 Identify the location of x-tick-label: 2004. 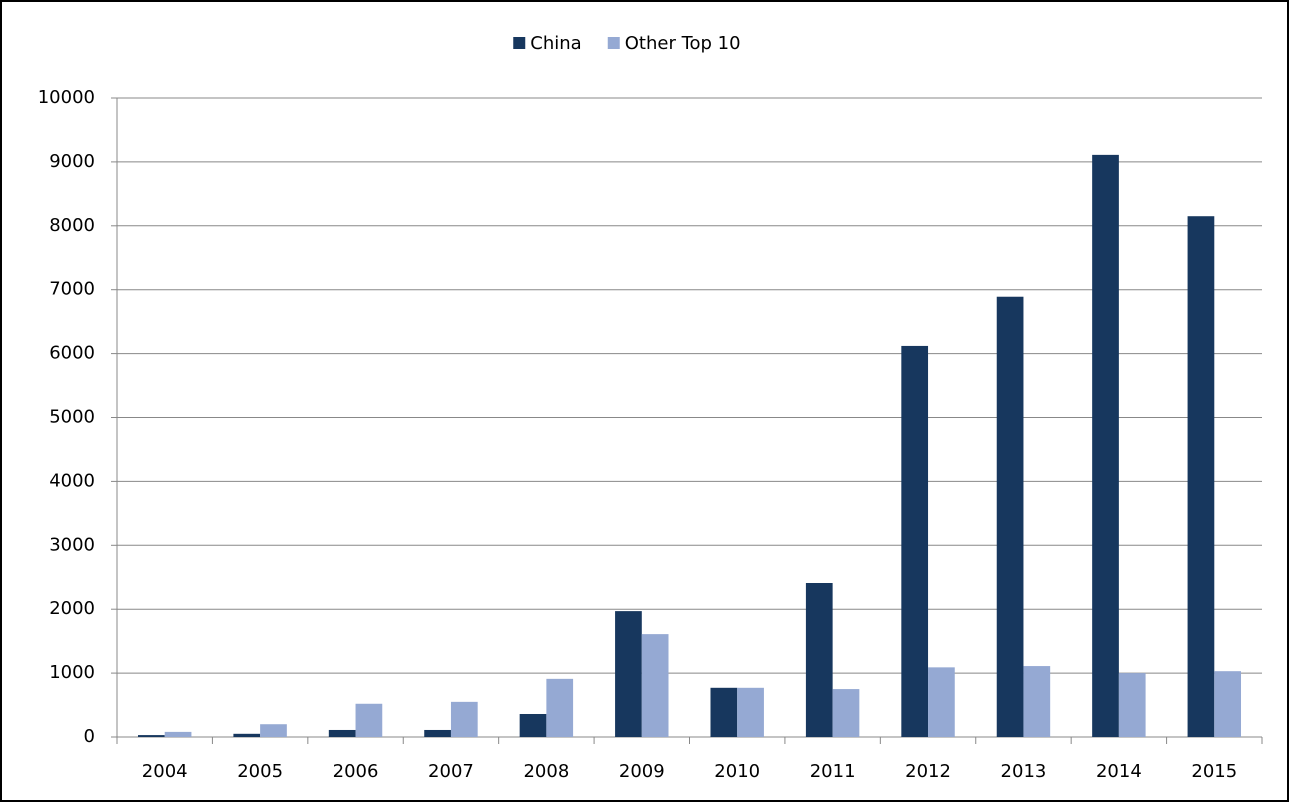
(165, 771).